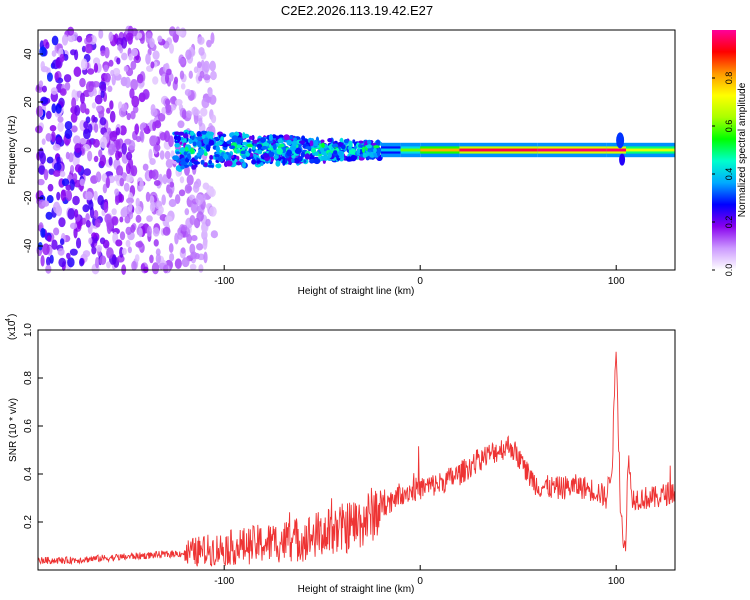 The image size is (750, 600). I want to click on spectrogram-disturbance, so click(622, 159).